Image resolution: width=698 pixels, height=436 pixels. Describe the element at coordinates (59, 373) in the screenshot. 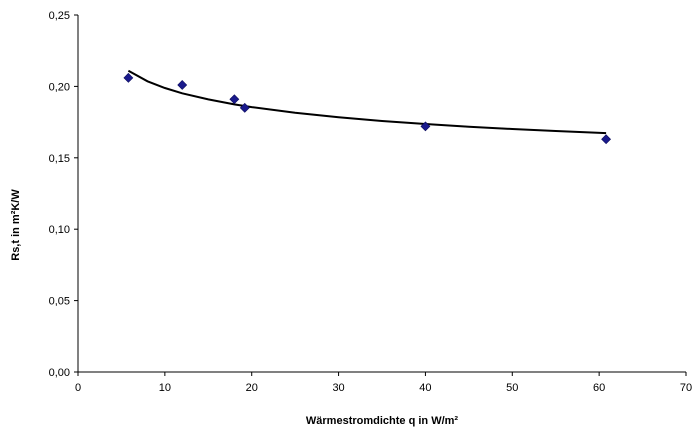

I see `y-tick-label: 0,00` at that location.